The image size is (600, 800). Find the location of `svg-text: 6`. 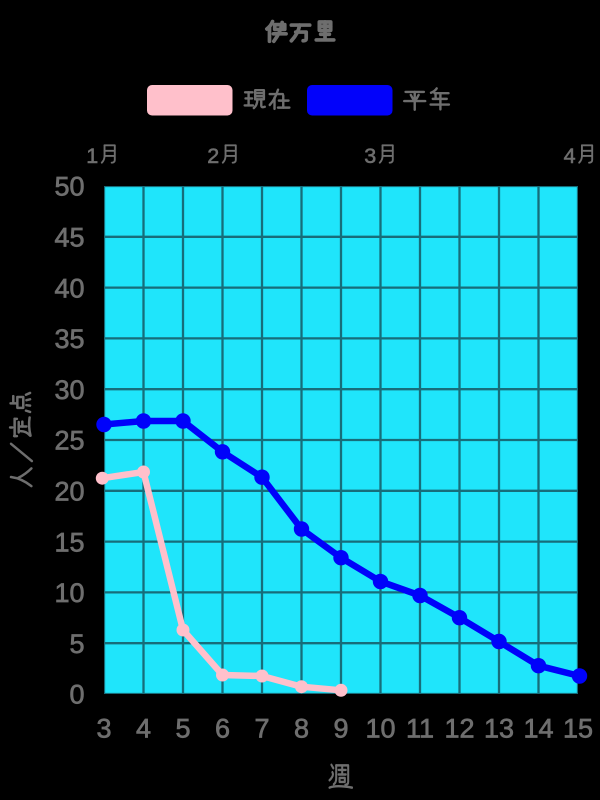

svg-text: 6 is located at coordinates (222, 728).